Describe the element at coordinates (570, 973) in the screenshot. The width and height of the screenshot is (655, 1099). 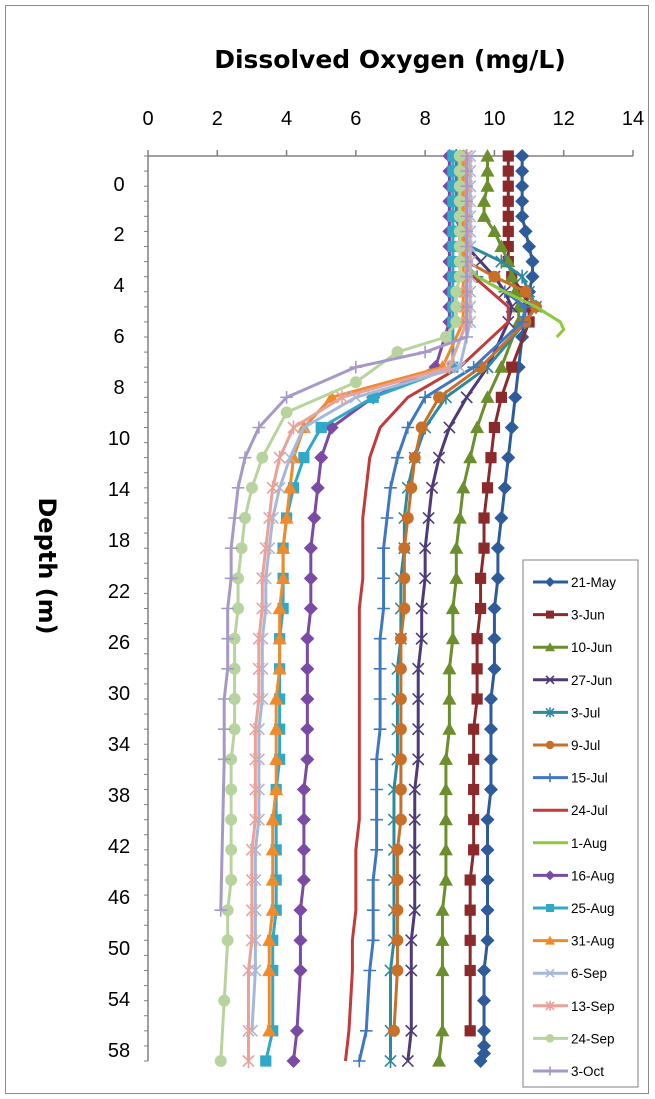
I see `legend-item: 6-Sep` at that location.